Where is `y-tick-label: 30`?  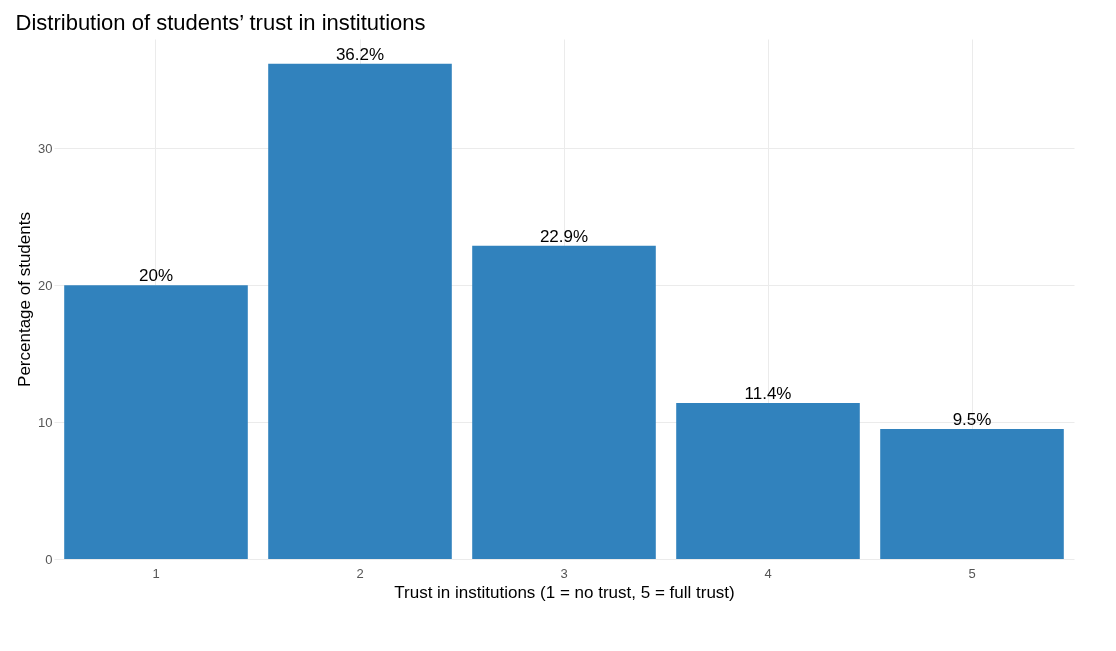
y-tick-label: 30 is located at coordinates (45, 148).